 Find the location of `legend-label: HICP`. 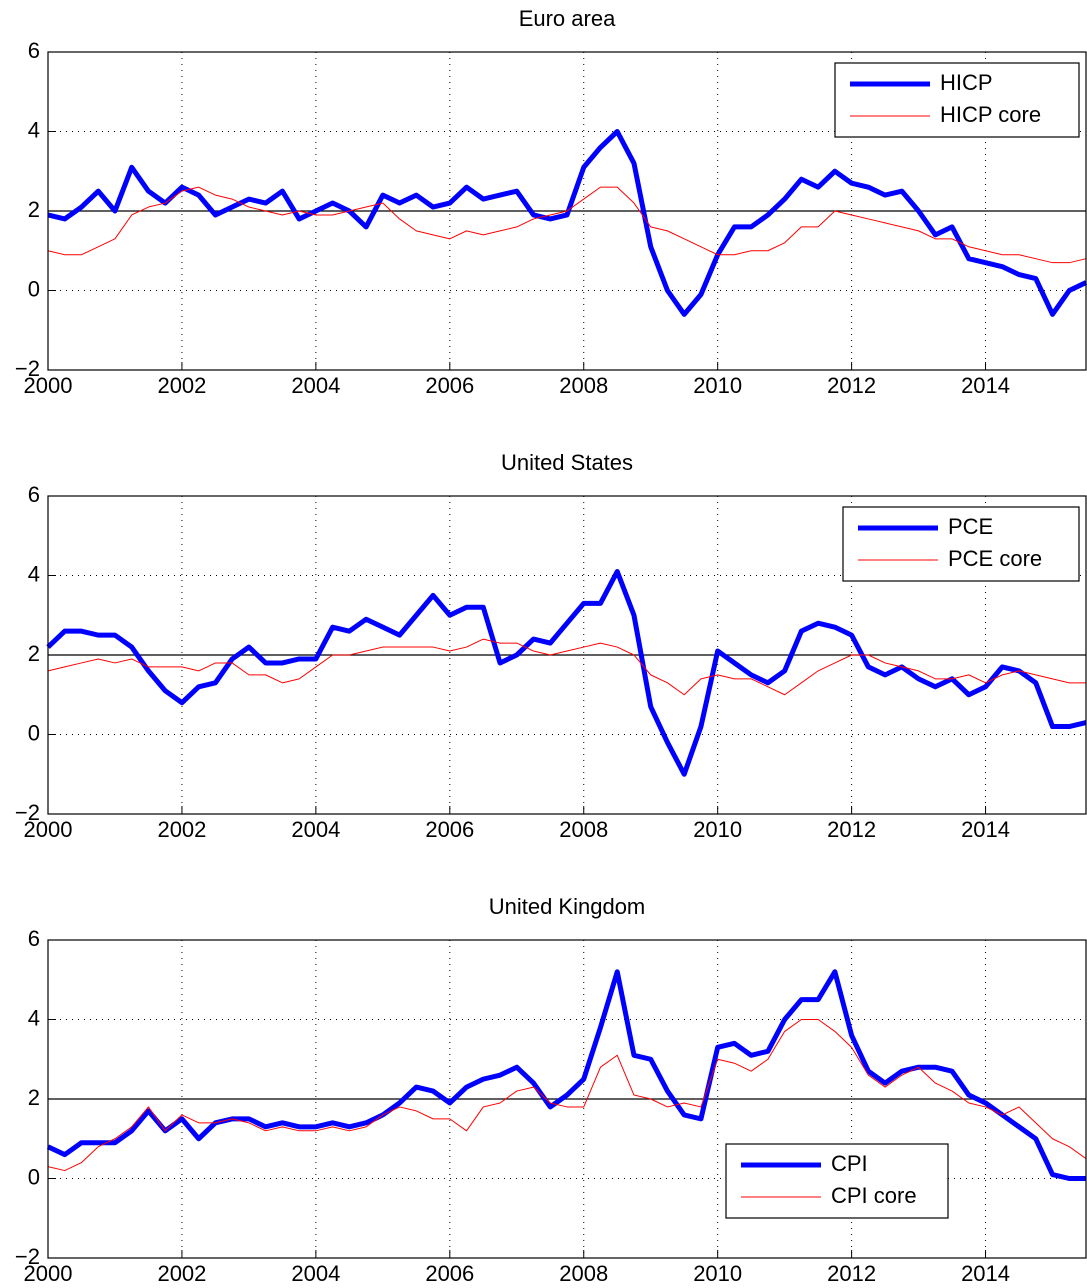

legend-label: HICP is located at coordinates (966, 82).